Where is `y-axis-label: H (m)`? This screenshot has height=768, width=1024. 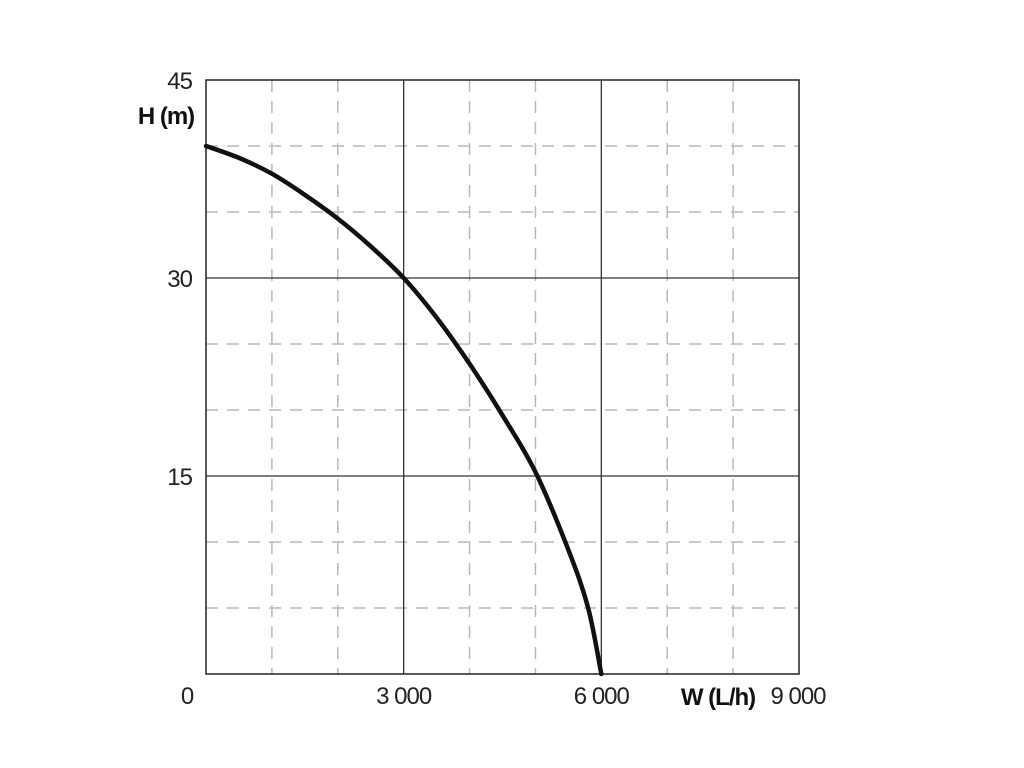
y-axis-label: H (m) is located at coordinates (166, 116).